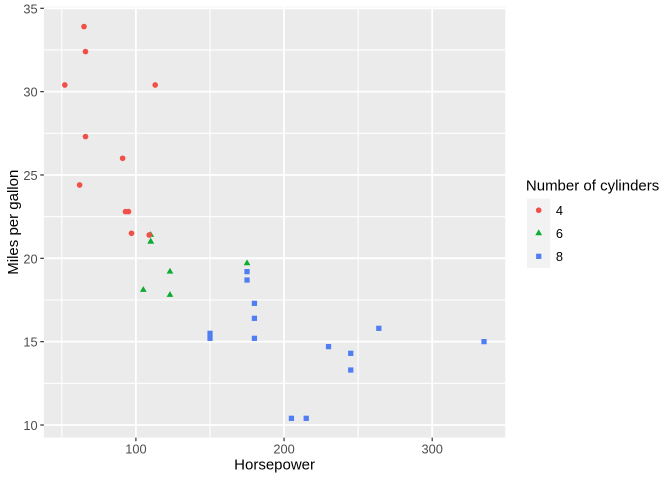 The height and width of the screenshot is (480, 672). Describe the element at coordinates (559, 233) in the screenshot. I see `svg-text: 6` at that location.